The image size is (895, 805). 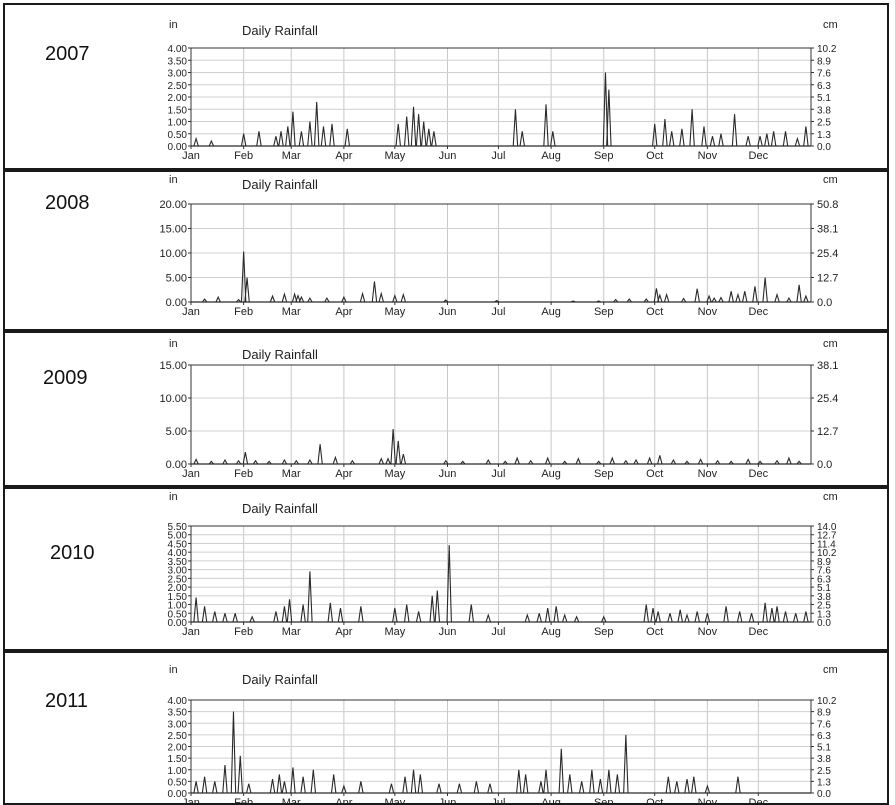 I want to click on x-tick-label: Jan, so click(x=191, y=156).